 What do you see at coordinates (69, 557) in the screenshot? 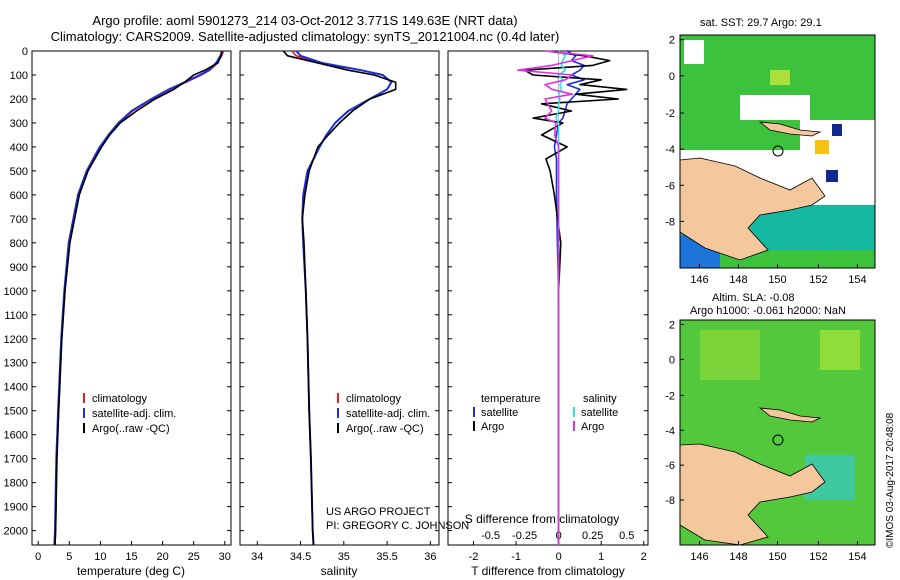
I see `x-tick-label: 5` at bounding box center [69, 557].